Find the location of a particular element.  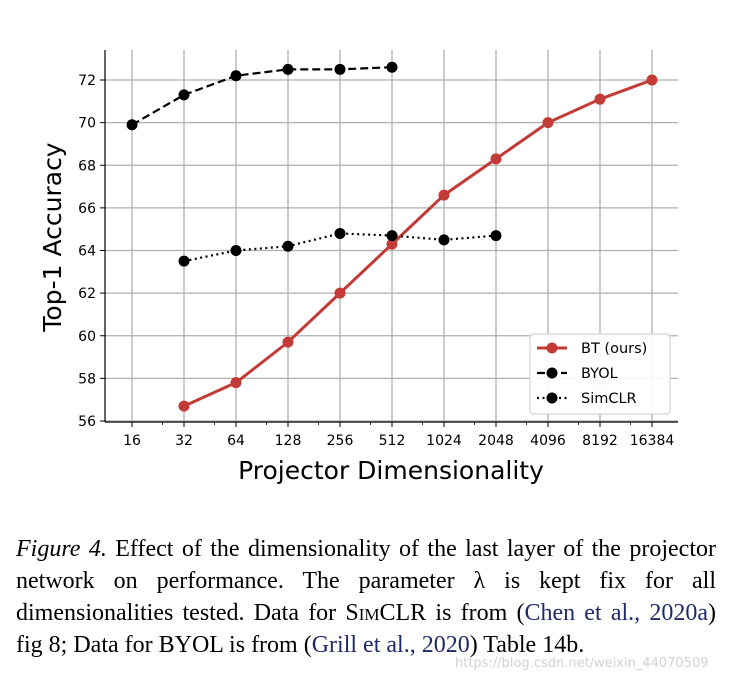

x-tick-label: 4096 is located at coordinates (548, 441).